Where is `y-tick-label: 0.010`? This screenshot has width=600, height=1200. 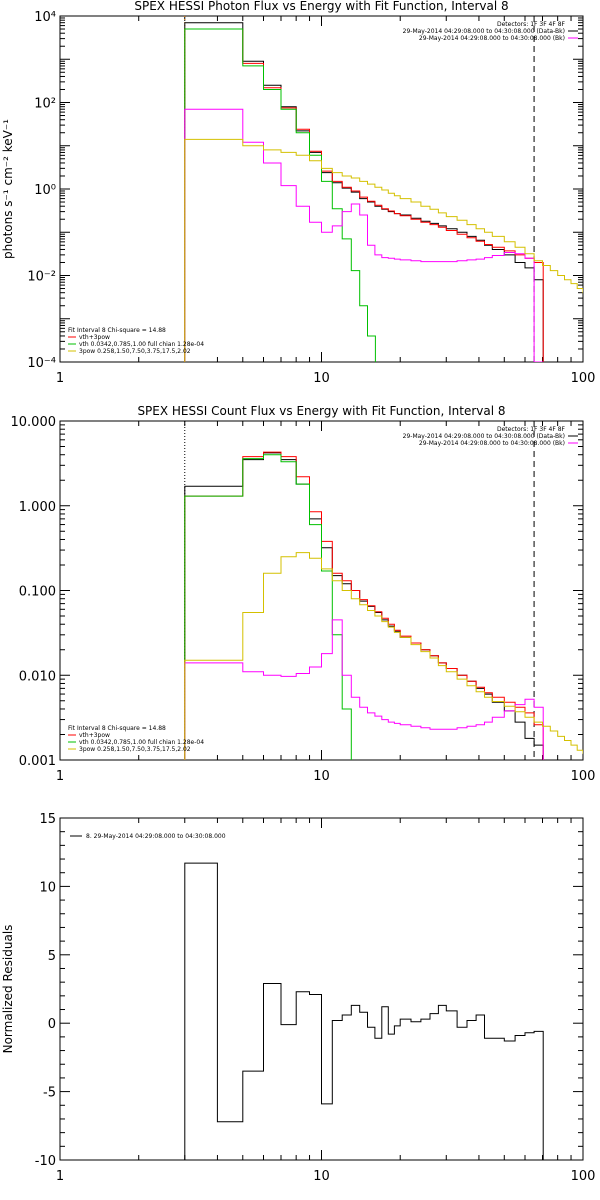
y-tick-label: 0.010 is located at coordinates (37, 676).